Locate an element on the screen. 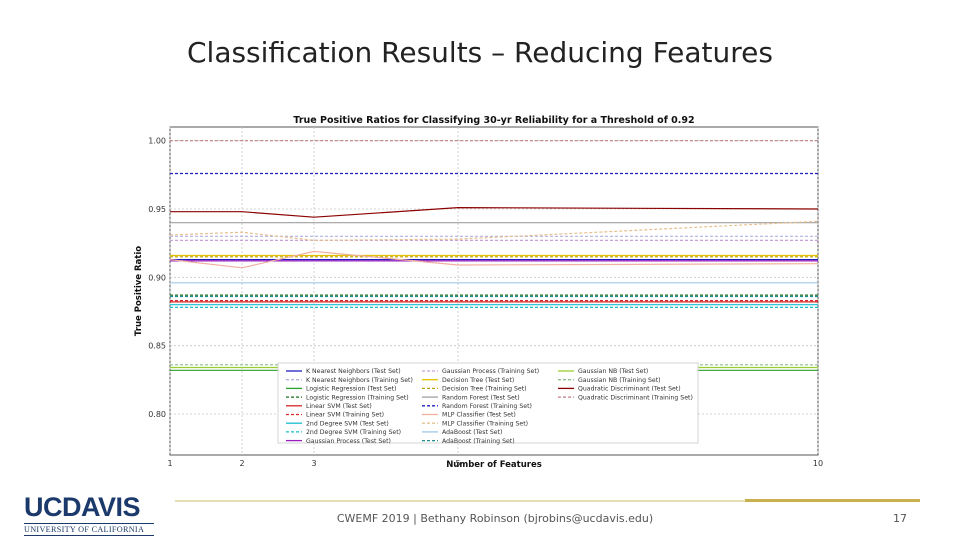  legend-entry: Gaussian NB (Test Set) is located at coordinates (613, 371).